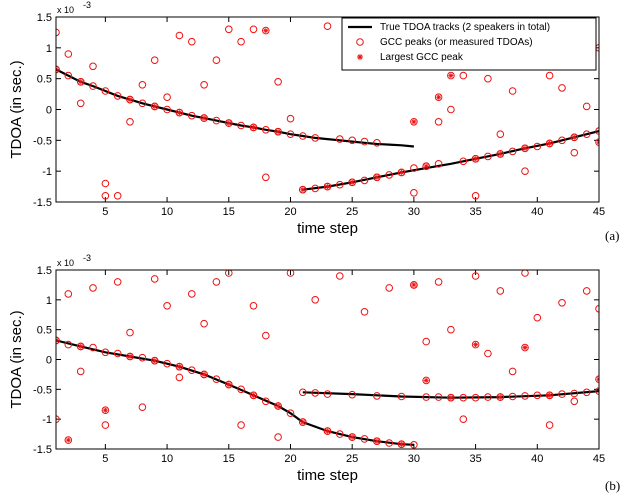 This screenshot has width=644, height=497. What do you see at coordinates (456, 42) in the screenshot?
I see `legend-entry-label: GCC peaks (or measured TDOAs)` at bounding box center [456, 42].